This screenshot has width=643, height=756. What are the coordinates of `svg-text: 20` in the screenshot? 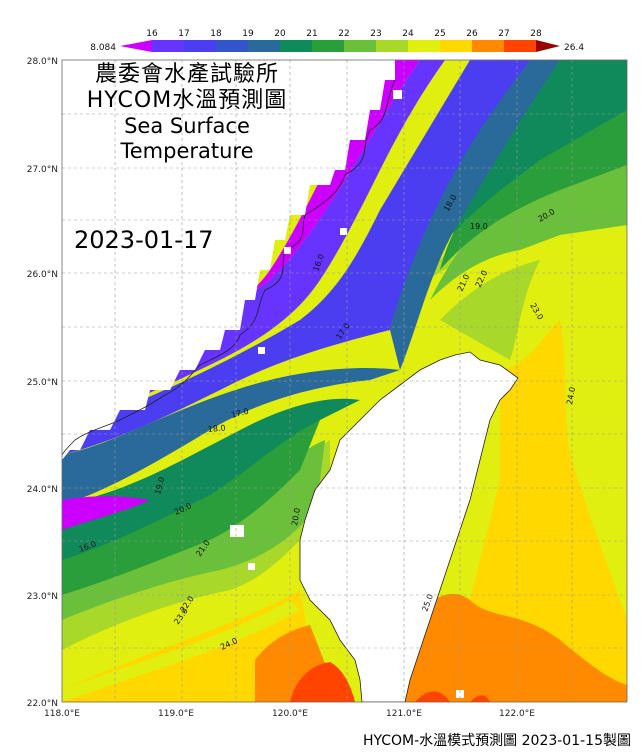 It's located at (280, 34).